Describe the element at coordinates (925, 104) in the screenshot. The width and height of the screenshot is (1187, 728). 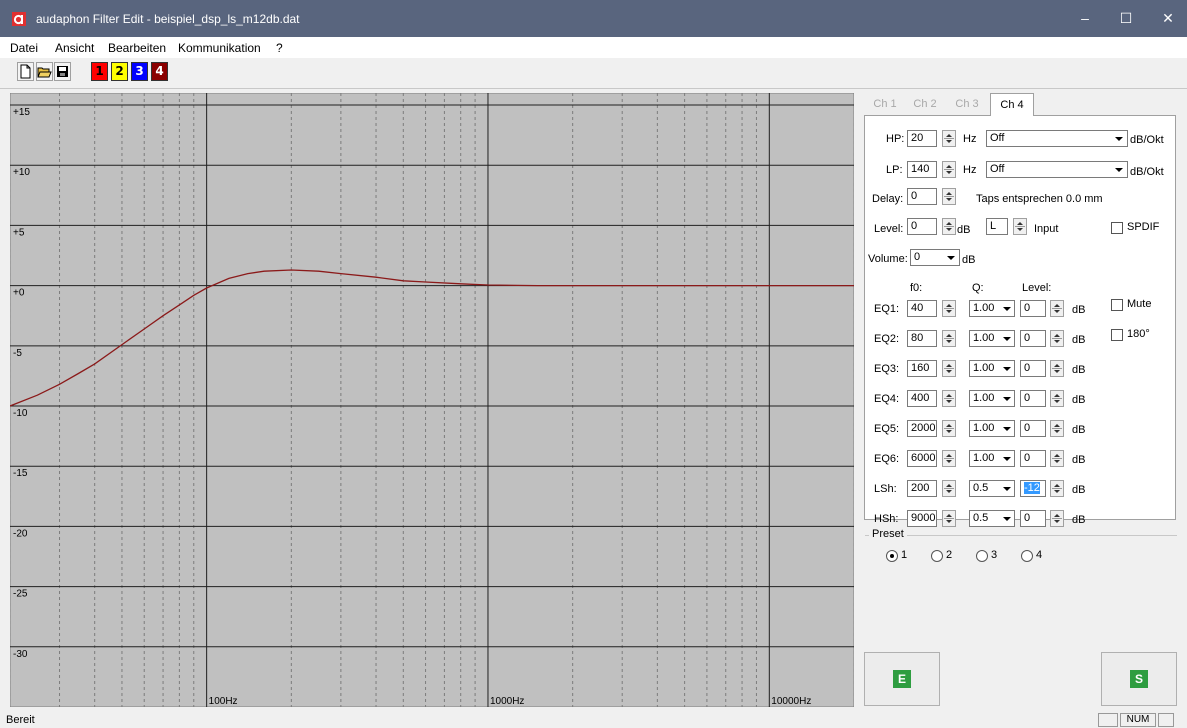
I see `tab-ch2: Ch 2` at that location.